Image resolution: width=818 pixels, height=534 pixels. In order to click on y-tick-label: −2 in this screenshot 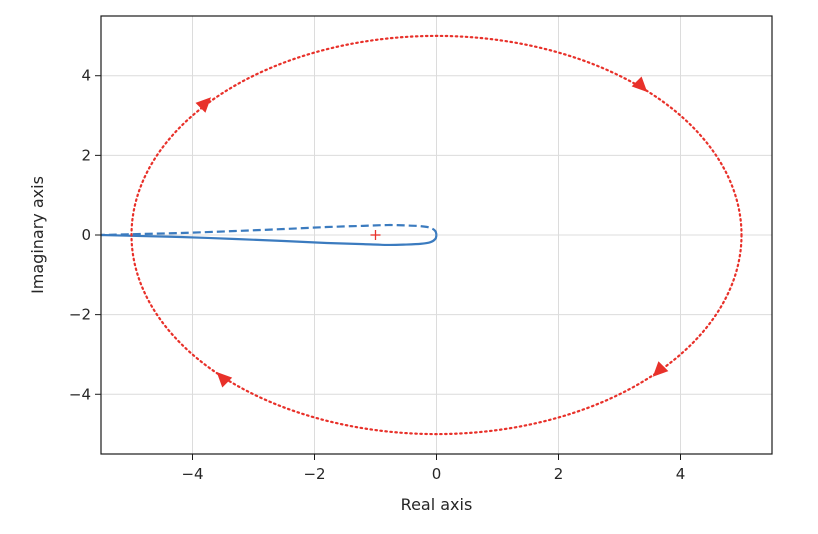, I will do `click(80, 315)`.